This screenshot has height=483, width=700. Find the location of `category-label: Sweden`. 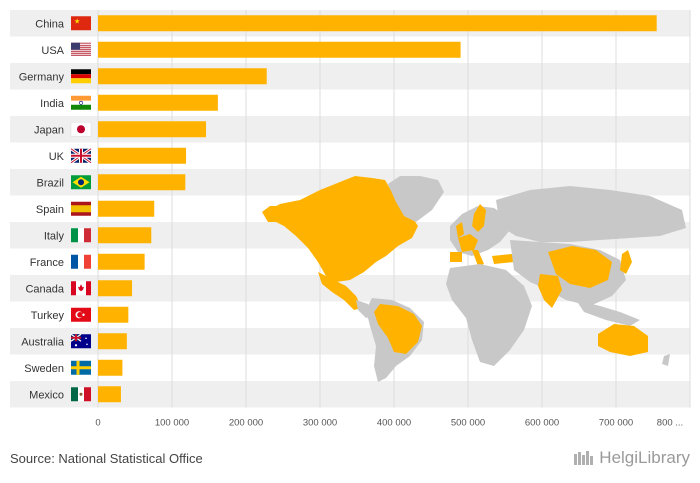

category-label: Sweden is located at coordinates (44, 369).